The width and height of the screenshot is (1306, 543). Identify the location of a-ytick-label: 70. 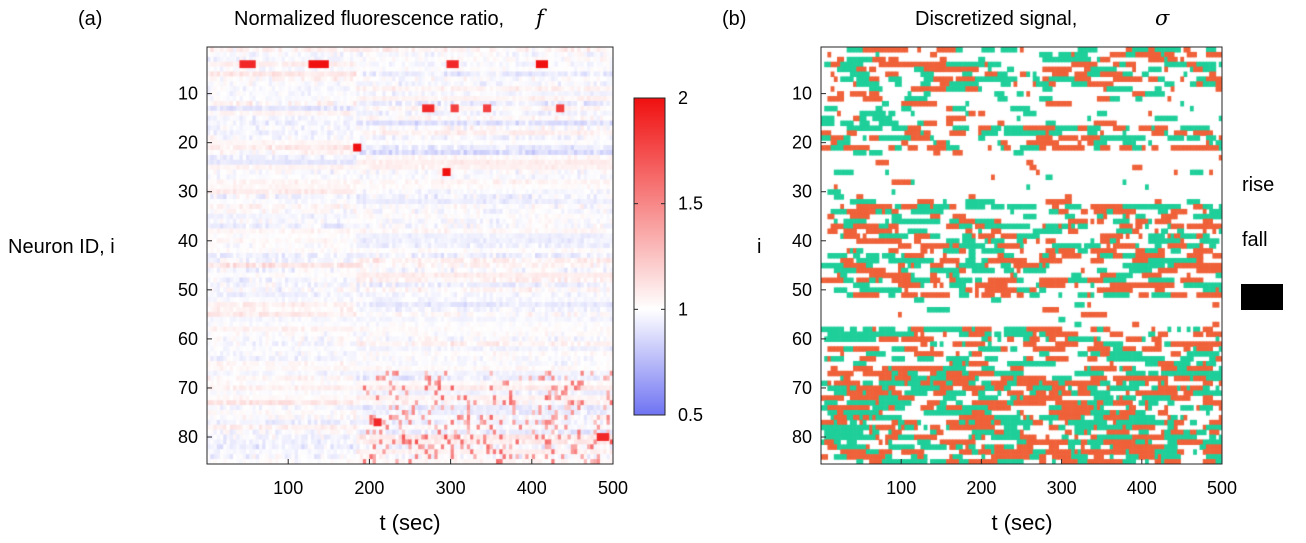
(188, 388).